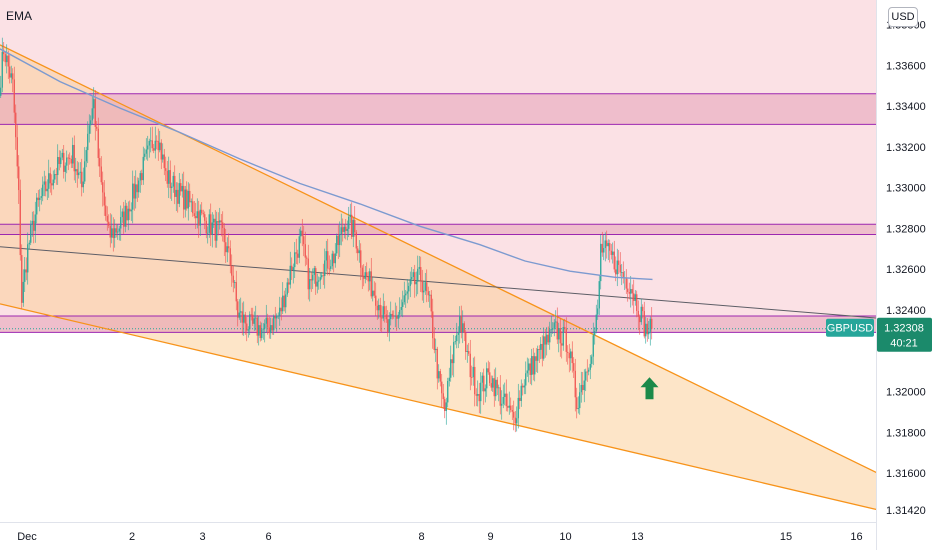 The image size is (932, 550). What do you see at coordinates (850, 327) in the screenshot?
I see `symbol-tag` at bounding box center [850, 327].